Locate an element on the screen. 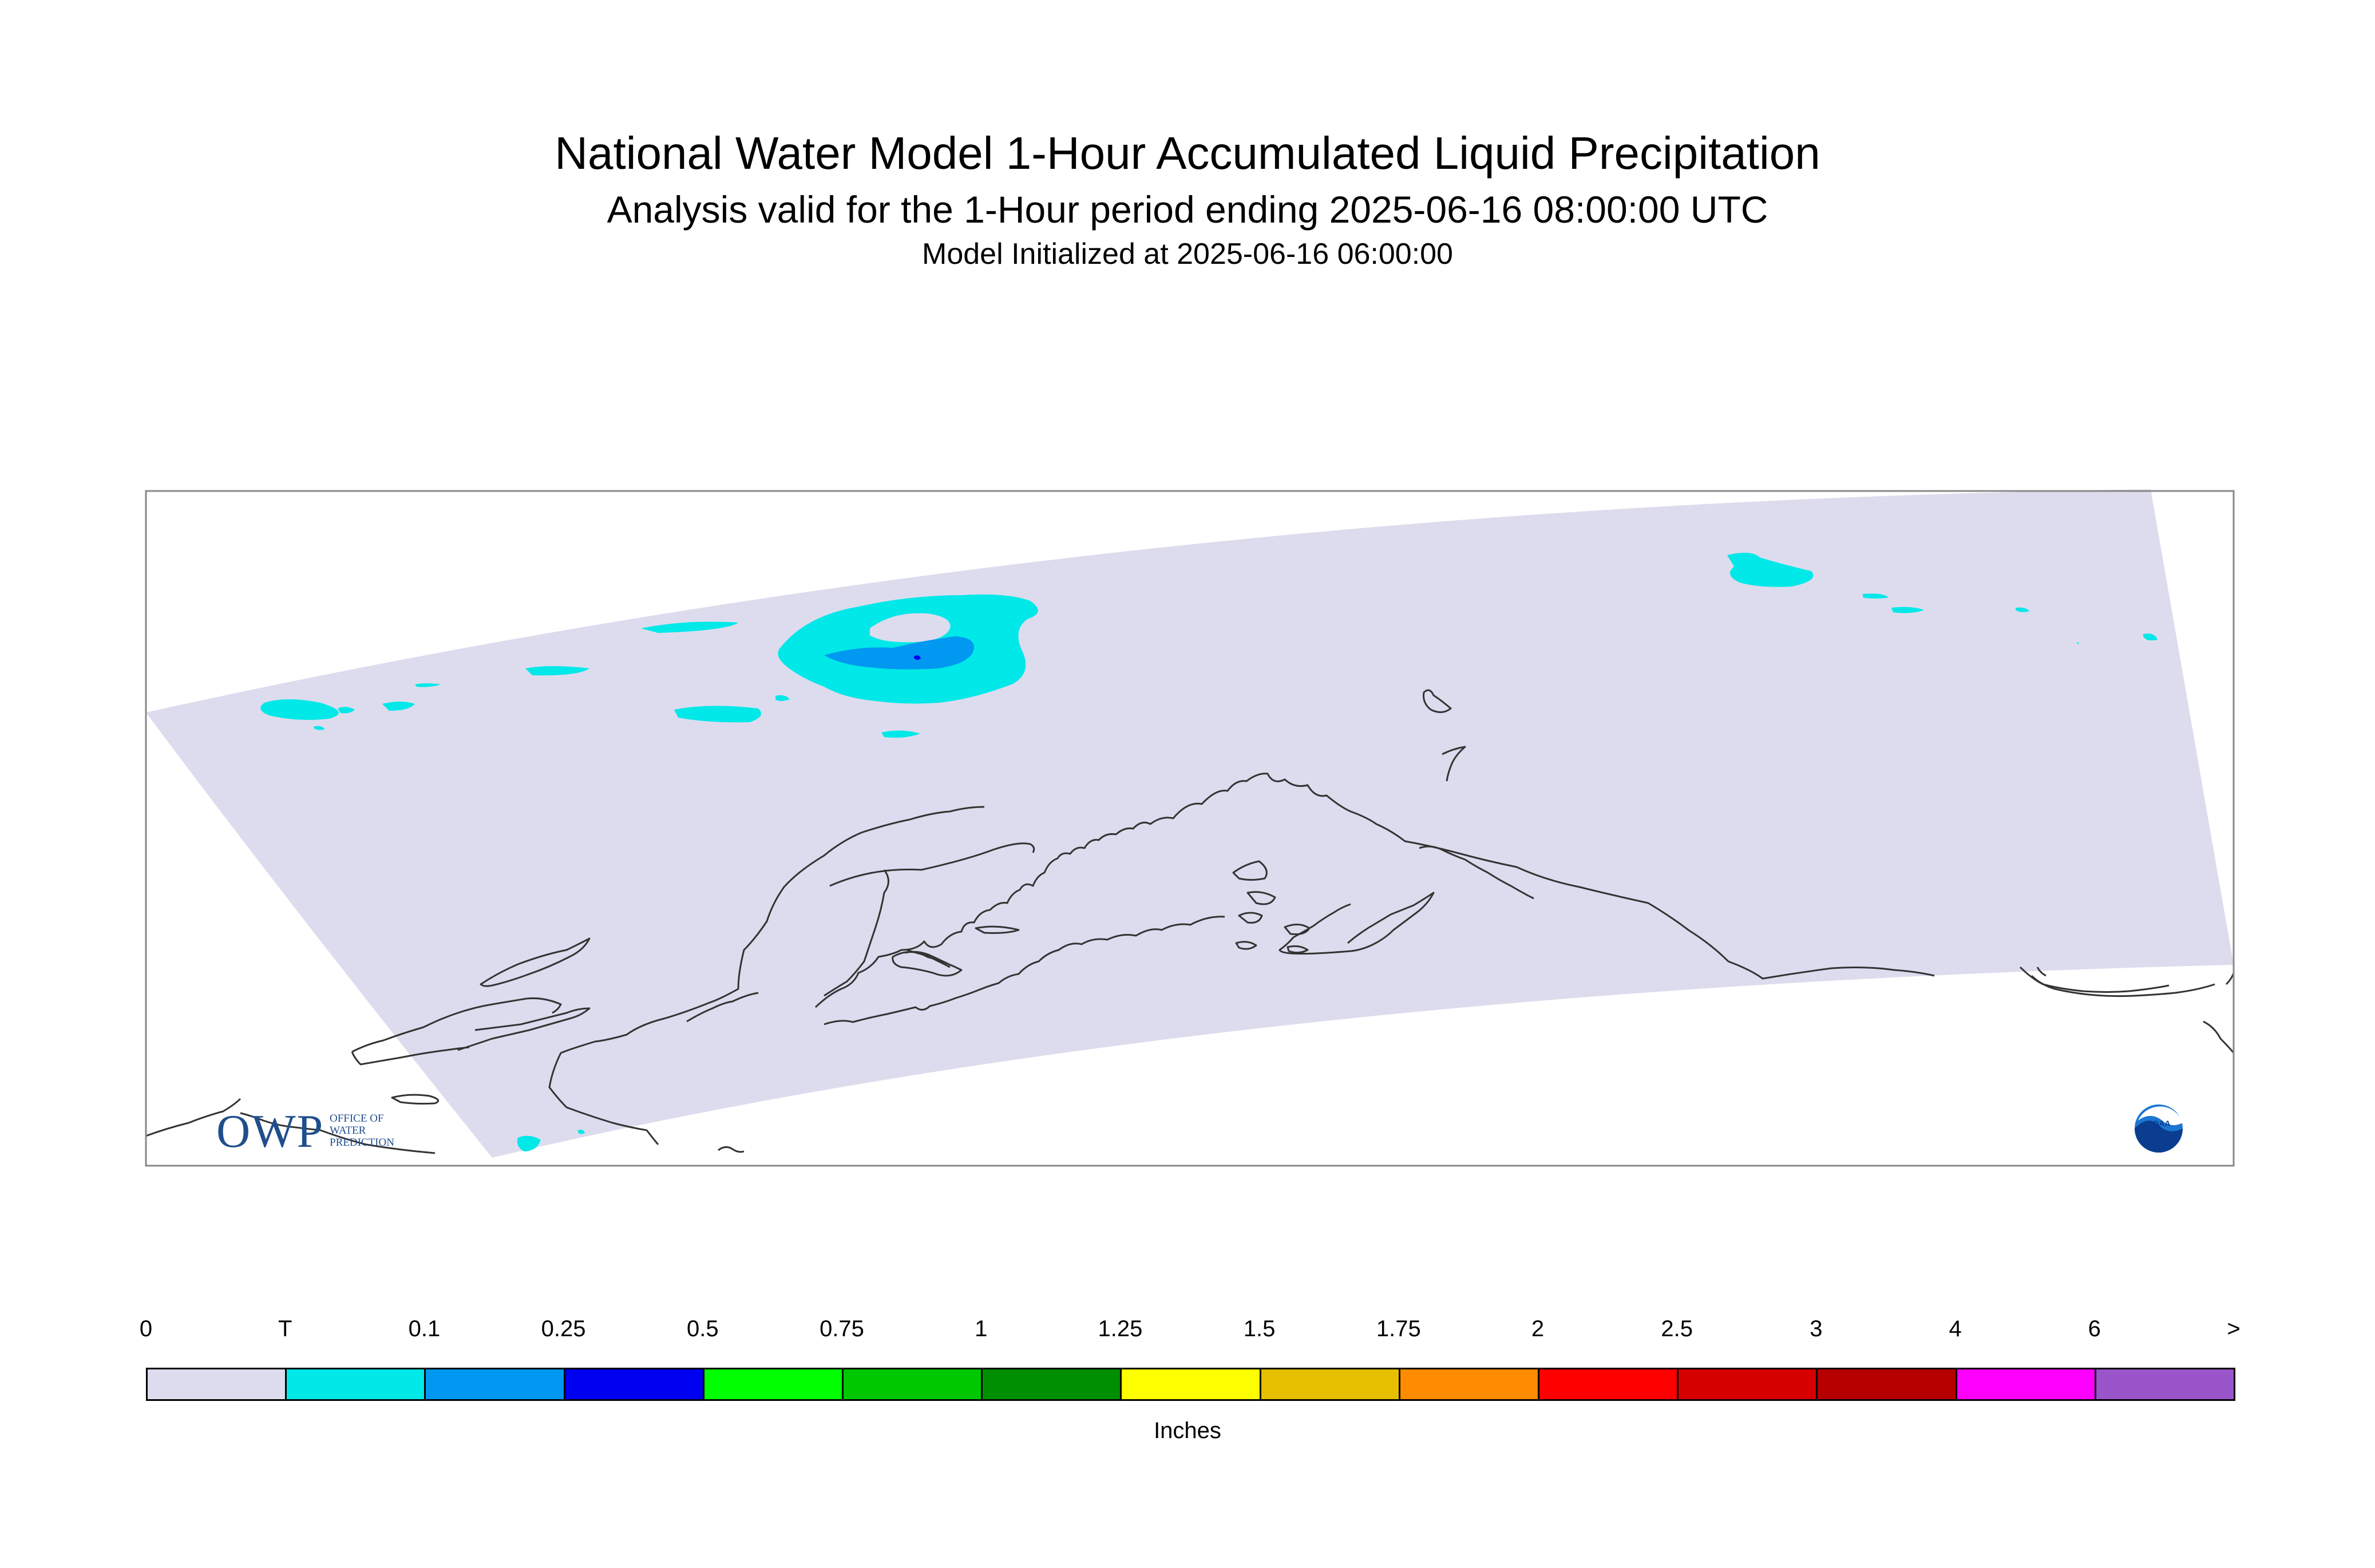 The image size is (2375, 1568). island-chukotka is located at coordinates (535, 962).